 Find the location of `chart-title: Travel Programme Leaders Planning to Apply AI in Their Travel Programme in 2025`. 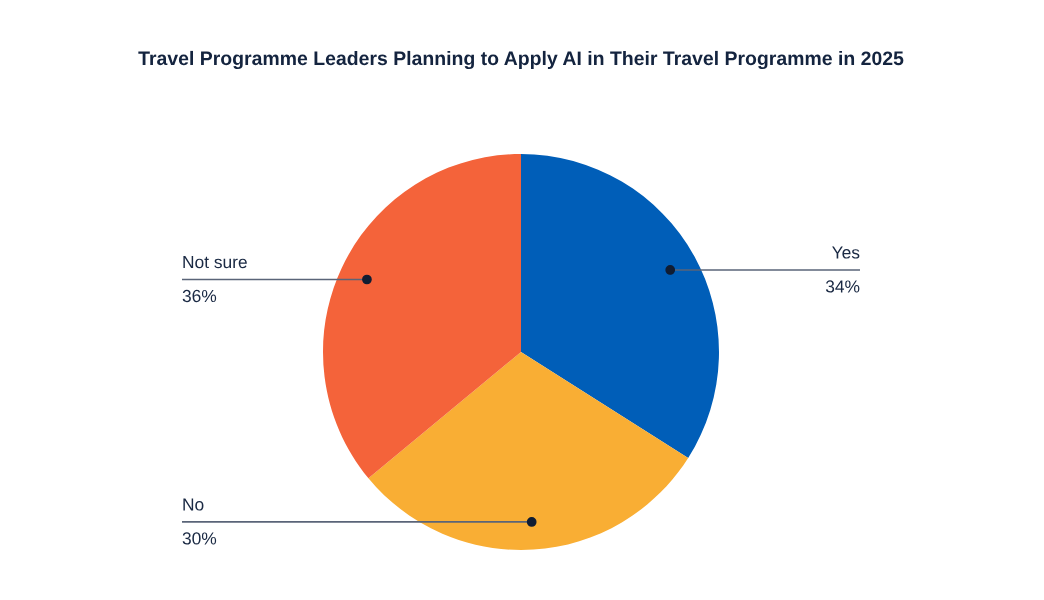

chart-title: Travel Programme Leaders Planning to Apply AI in Their Travel Programme in 2025 is located at coordinates (521, 60).